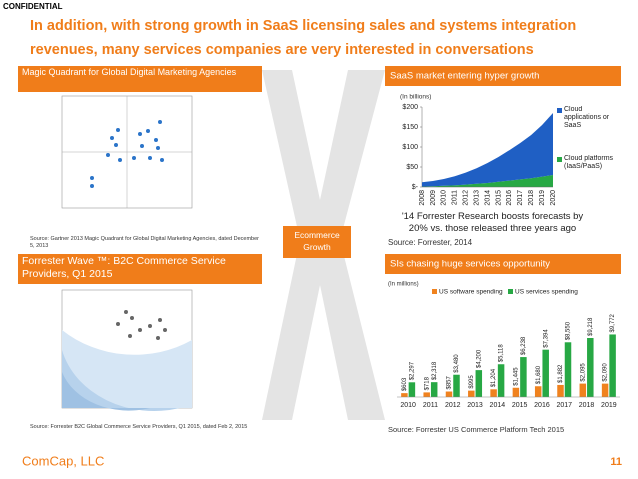  I want to click on value-label: $7,394, so click(546, 338).